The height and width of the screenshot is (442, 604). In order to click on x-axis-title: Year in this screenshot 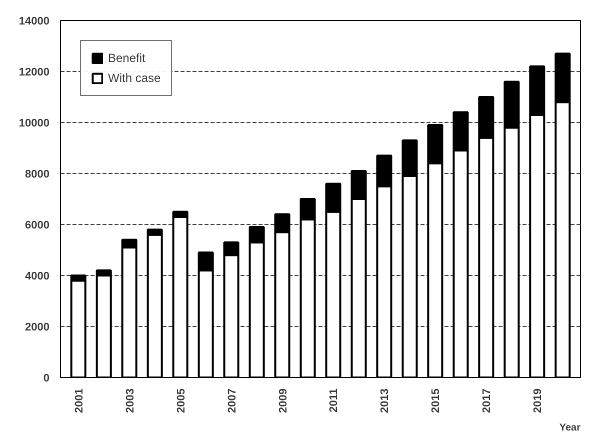, I will do `click(570, 428)`.